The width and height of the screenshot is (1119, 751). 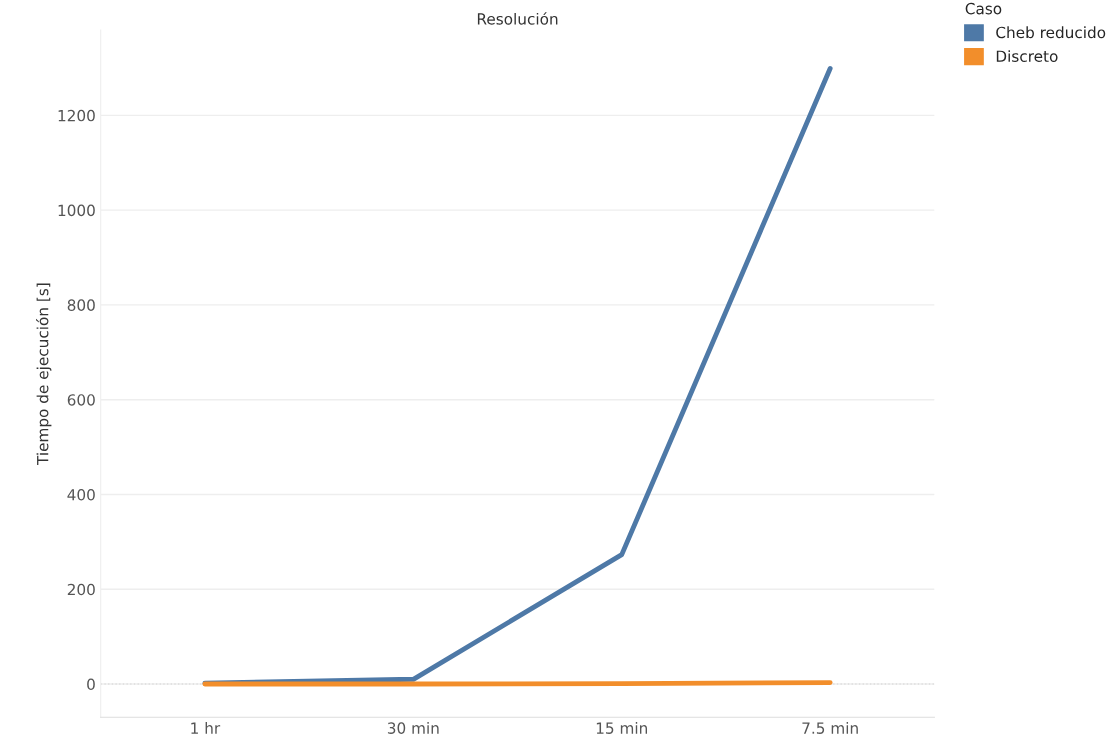 I want to click on x-axis-title: Resolución, so click(x=517, y=18).